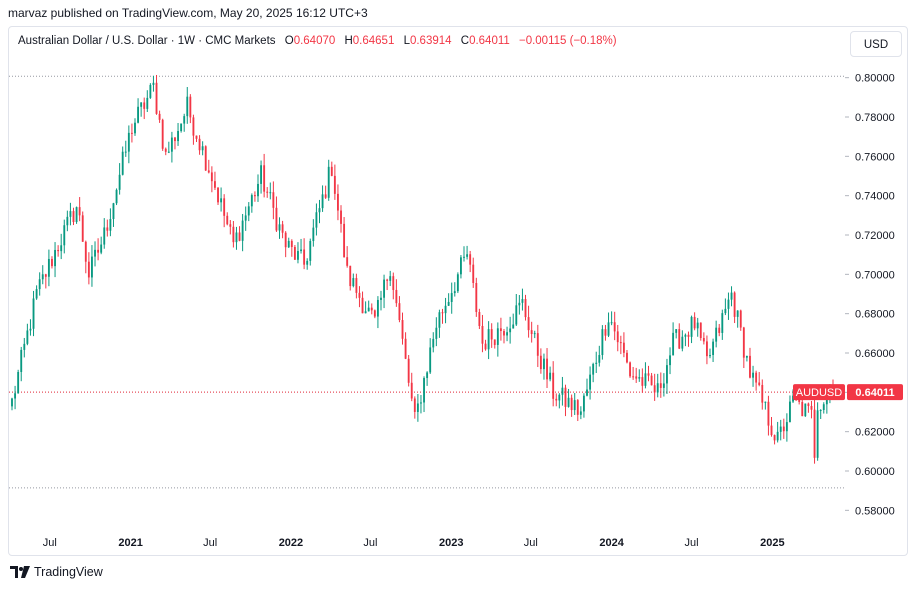 The height and width of the screenshot is (591, 917). What do you see at coordinates (875, 511) in the screenshot?
I see `price-tick-label: 0.58000` at bounding box center [875, 511].